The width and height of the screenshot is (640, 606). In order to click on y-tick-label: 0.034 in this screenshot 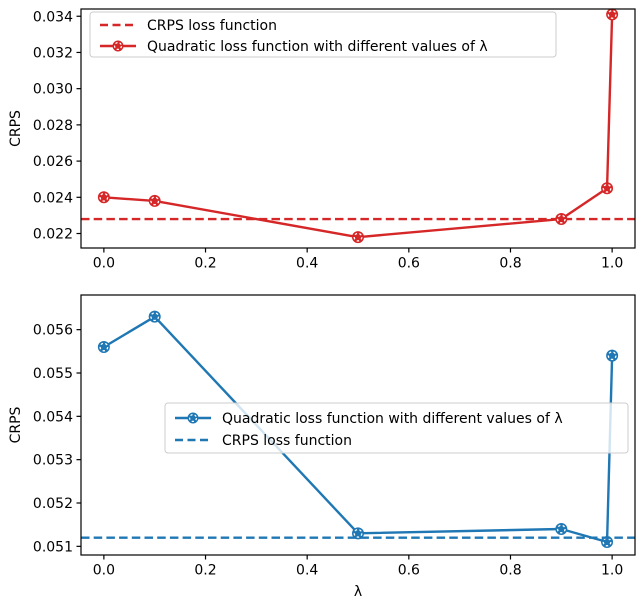, I will do `click(53, 17)`.